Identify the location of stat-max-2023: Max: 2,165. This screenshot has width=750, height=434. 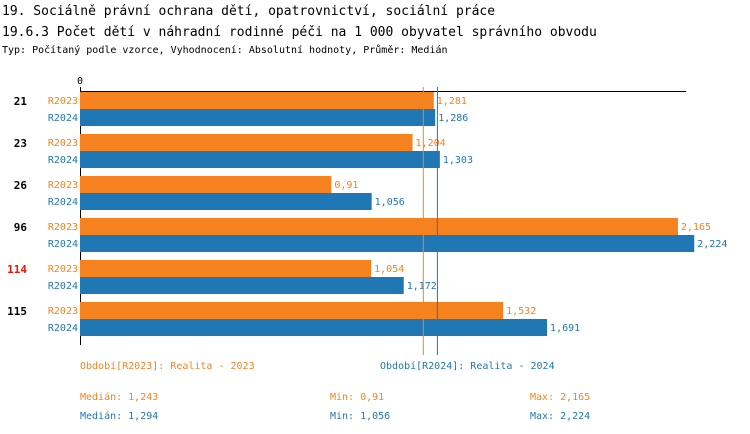
(560, 397).